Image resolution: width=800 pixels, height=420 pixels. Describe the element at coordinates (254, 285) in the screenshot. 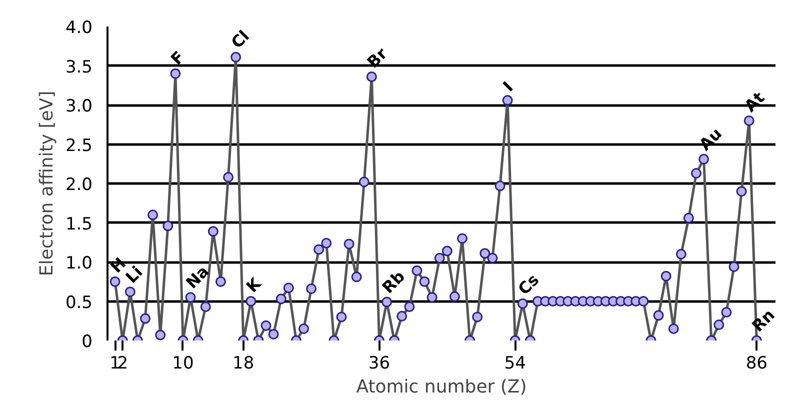

I see `annotation: K` at that location.